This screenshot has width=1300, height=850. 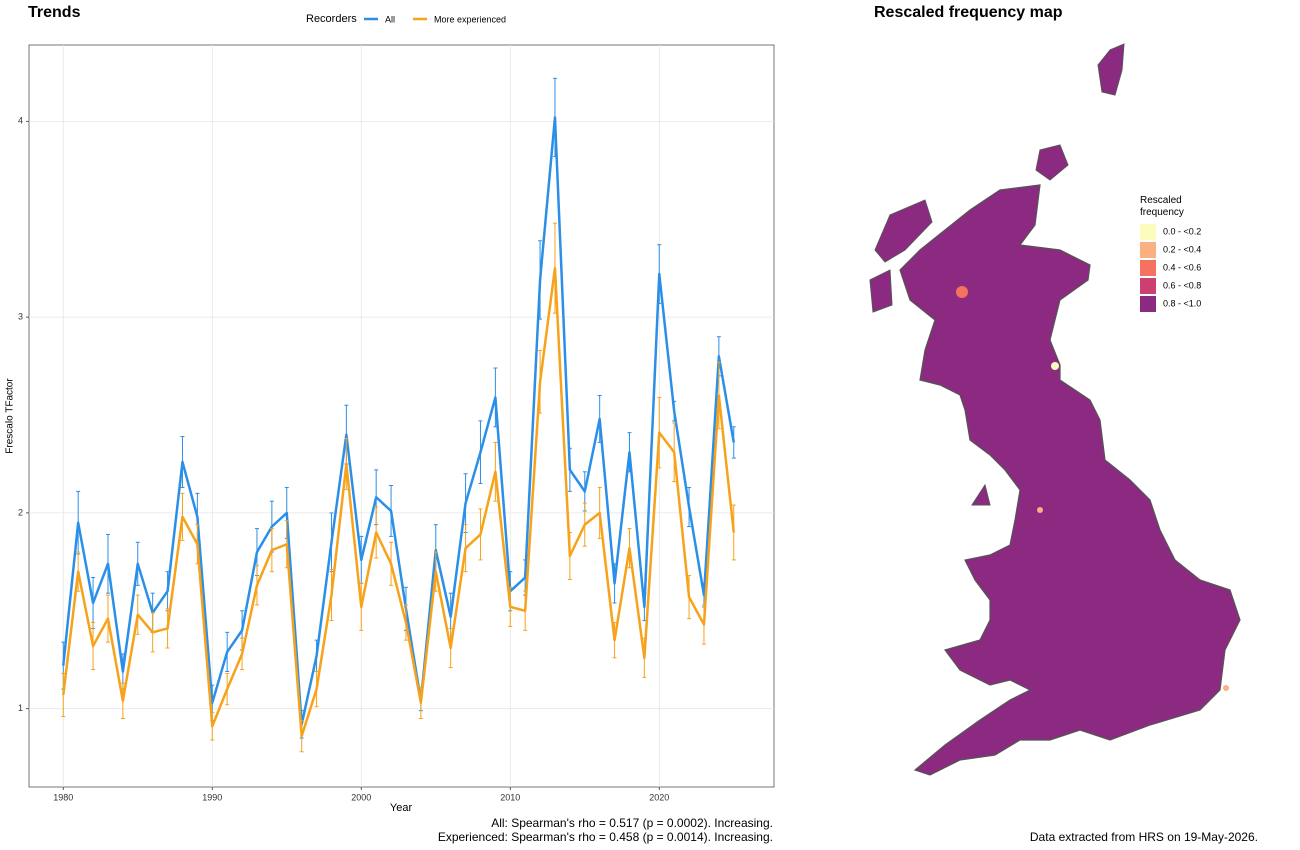 What do you see at coordinates (1182, 249) in the screenshot?
I see `legend-label: 0.2 - <0.4` at bounding box center [1182, 249].